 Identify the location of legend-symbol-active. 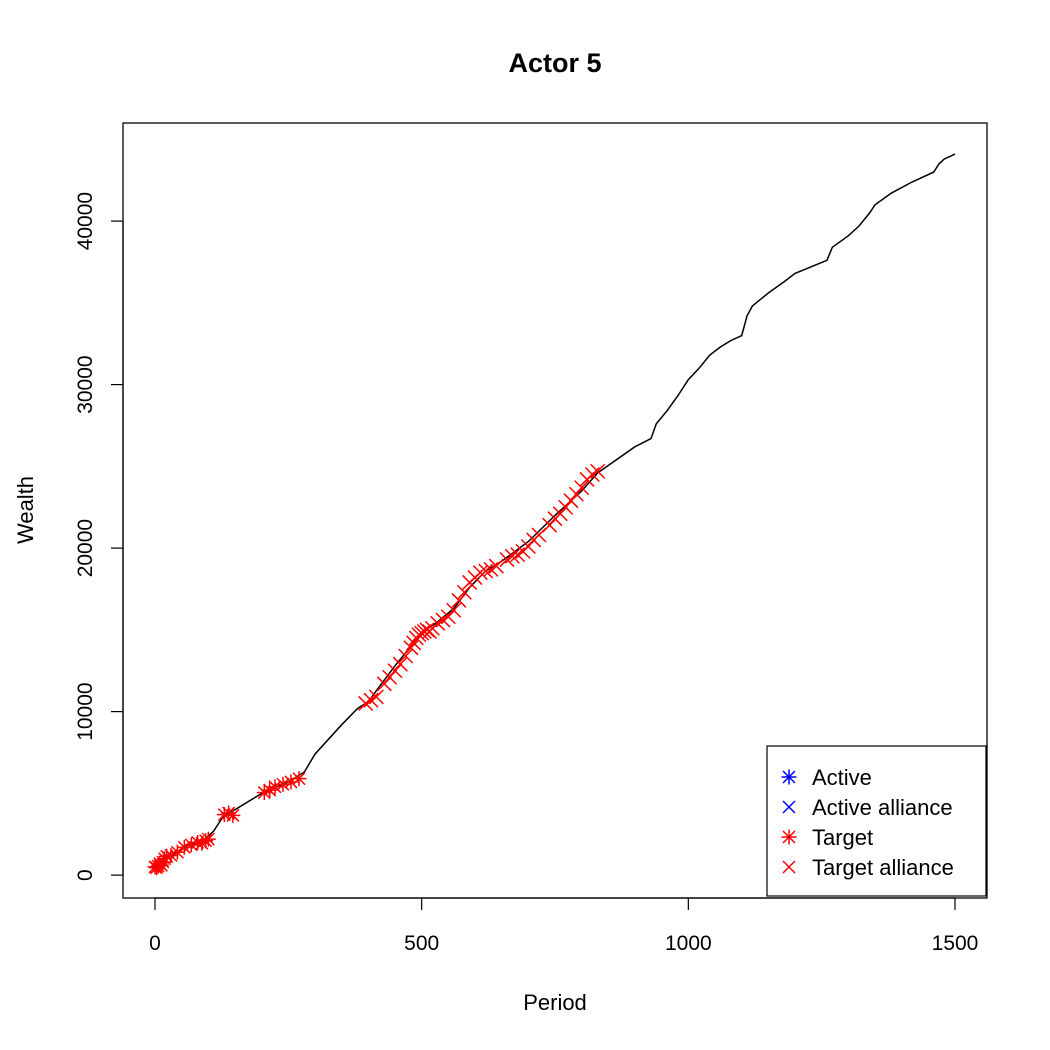
(789, 777).